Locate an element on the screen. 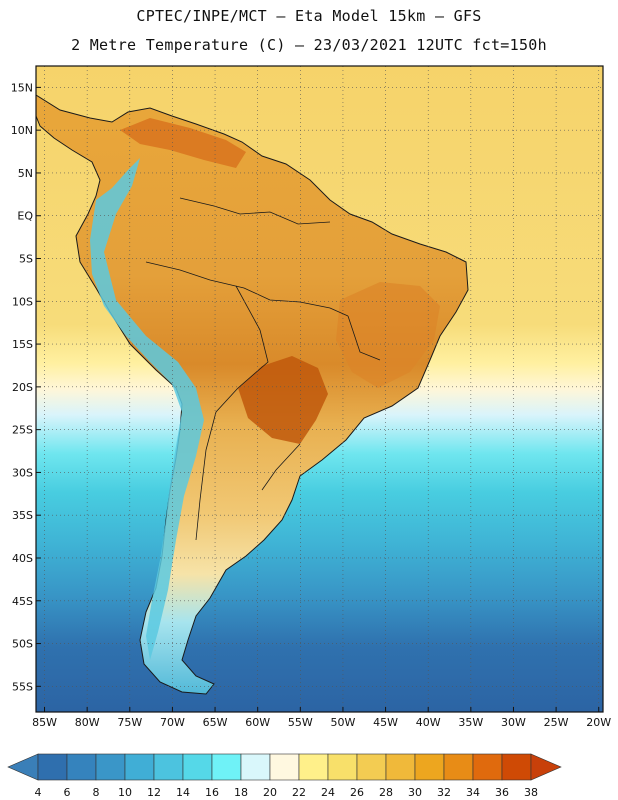 The image size is (618, 800). lon-tick-label: 80W is located at coordinates (87, 722).